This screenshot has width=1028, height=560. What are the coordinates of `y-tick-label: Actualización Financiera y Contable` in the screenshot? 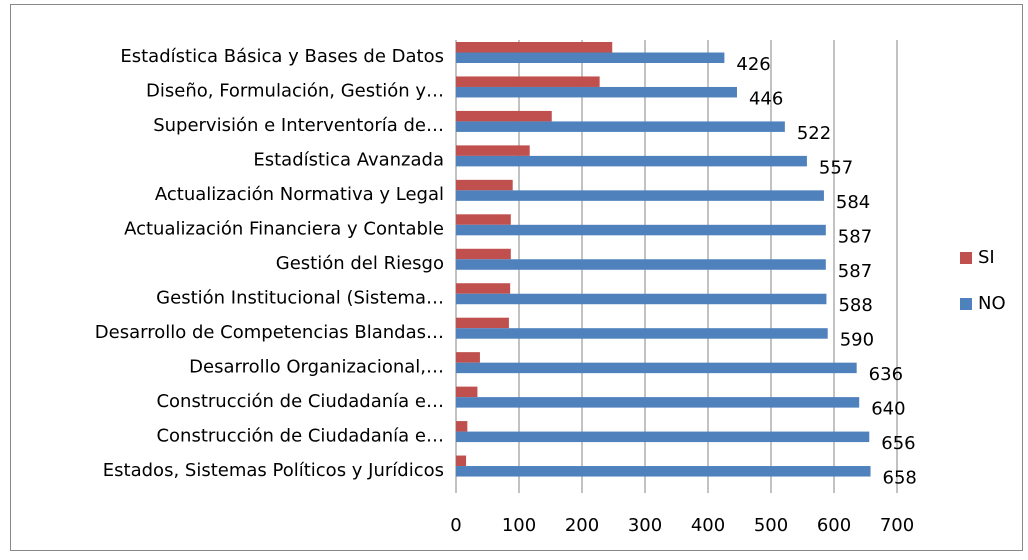 It's located at (284, 229).